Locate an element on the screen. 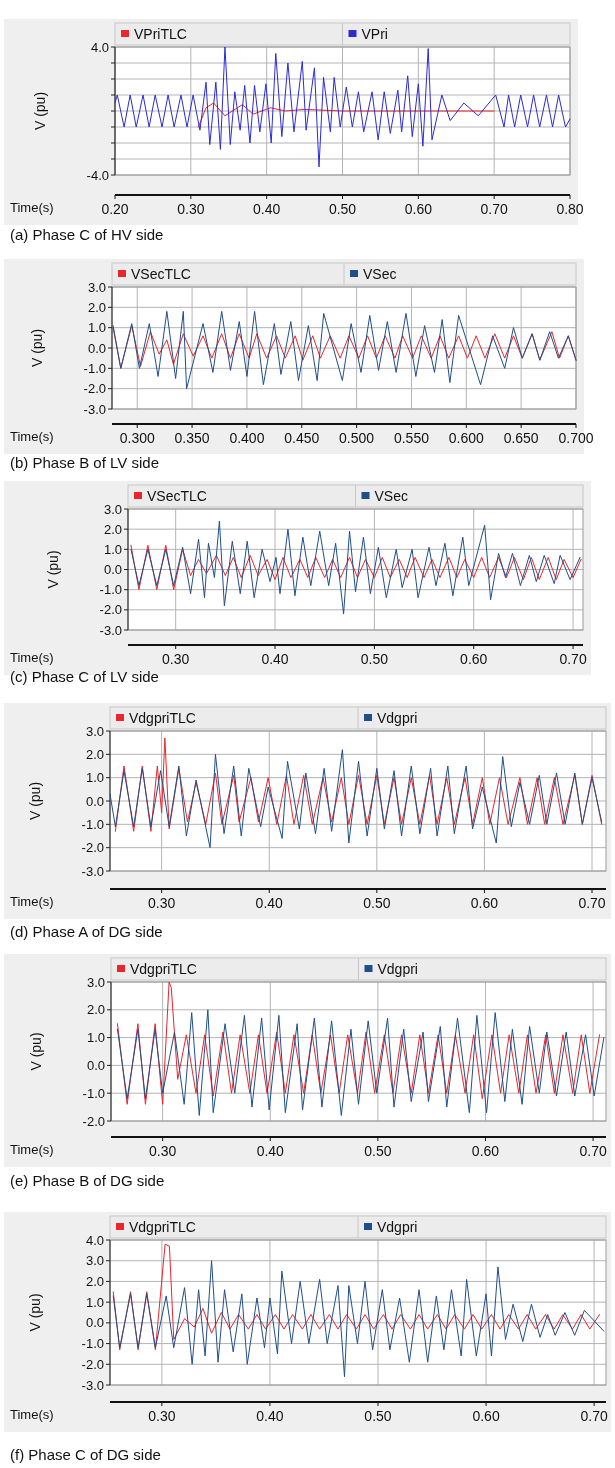 Image resolution: width=615 pixels, height=1468 pixels. x-tick-label: 0.20 is located at coordinates (115, 209).